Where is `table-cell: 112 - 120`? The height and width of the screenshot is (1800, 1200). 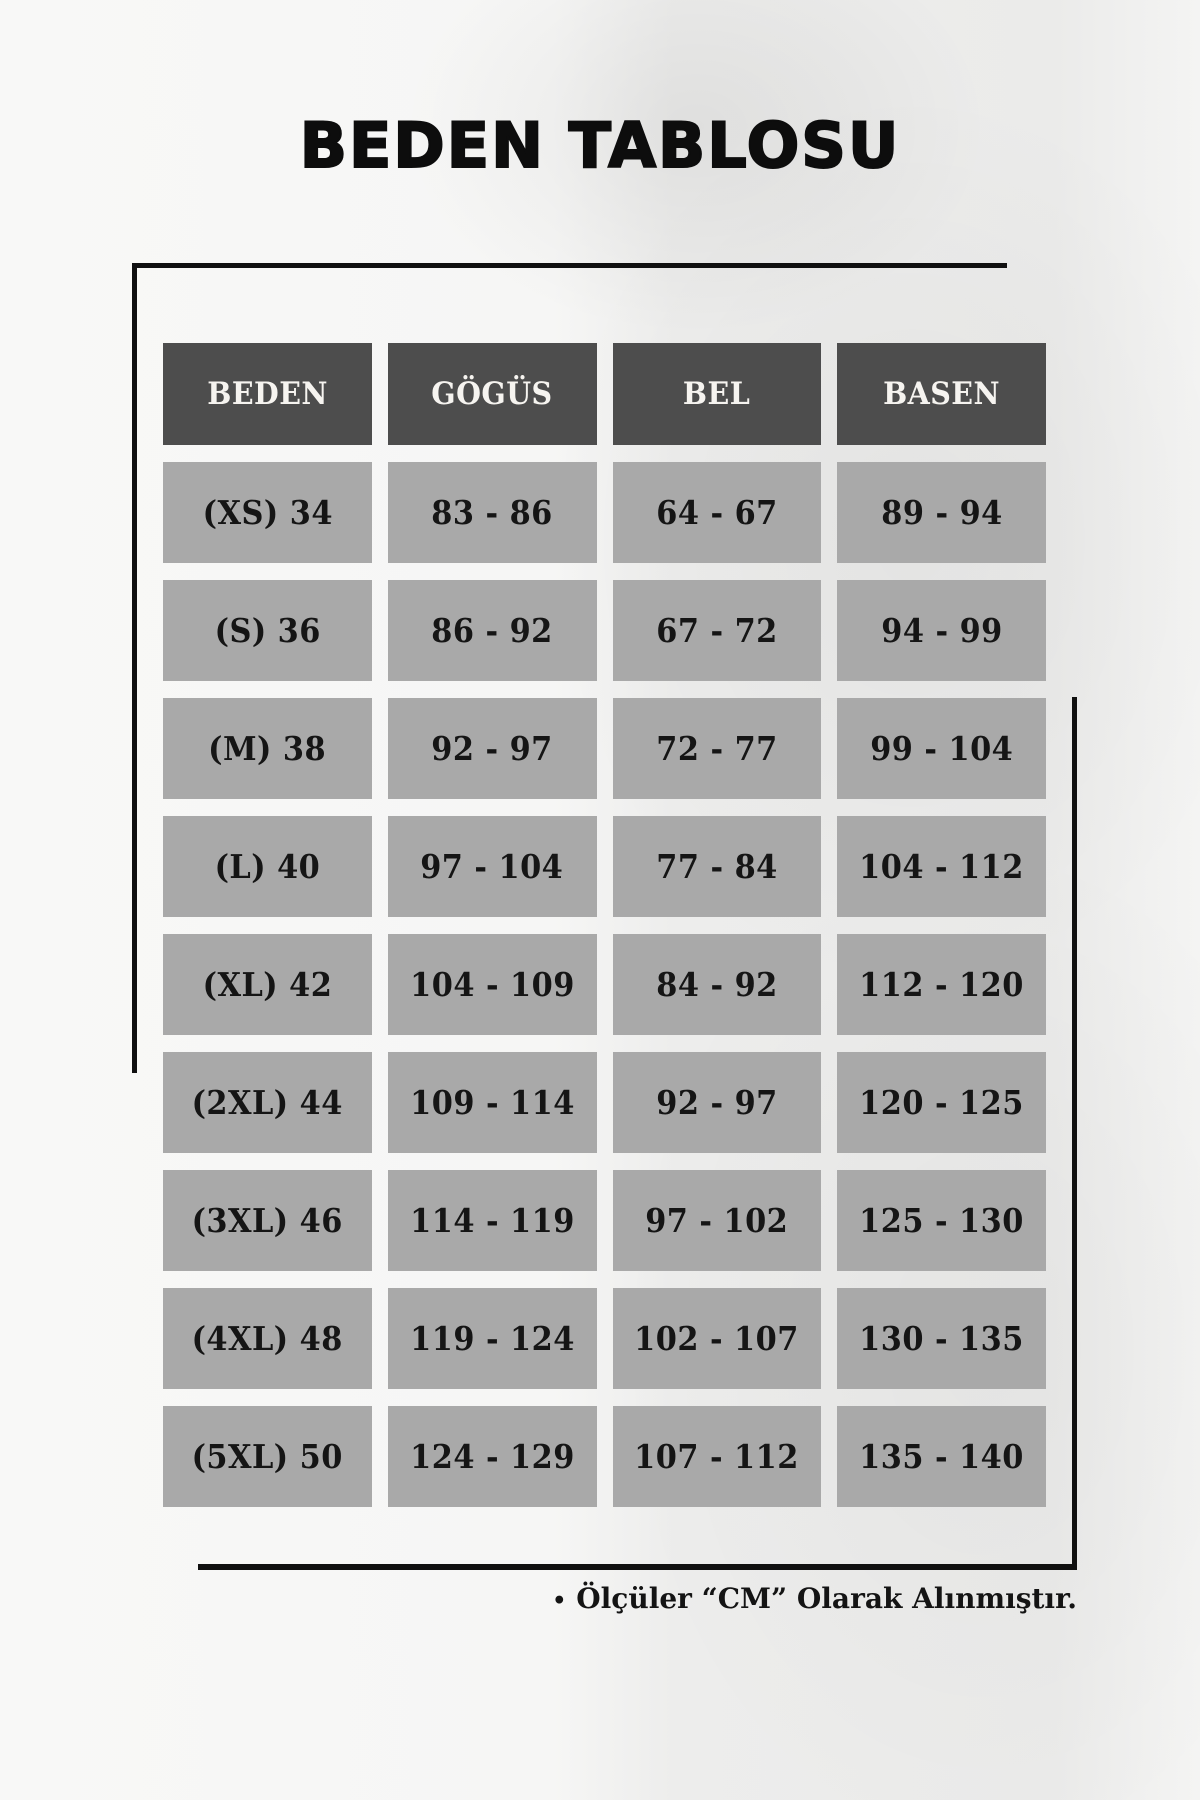
table-cell: 112 - 120 is located at coordinates (941, 984).